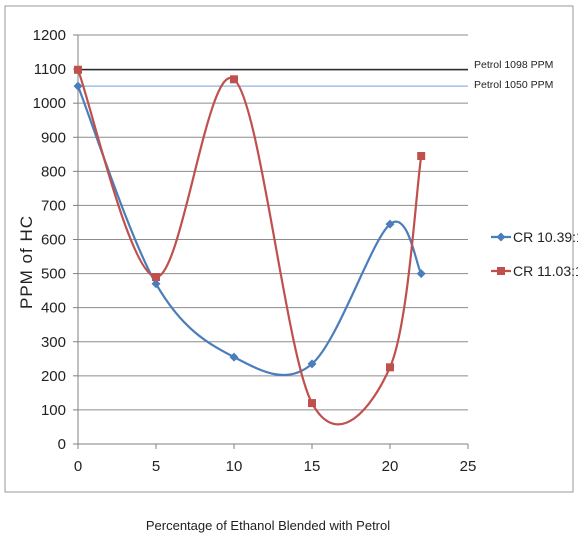 The image size is (578, 536). Describe the element at coordinates (513, 85) in the screenshot. I see `reference-line-label: Petrol 1050 PPM` at that location.